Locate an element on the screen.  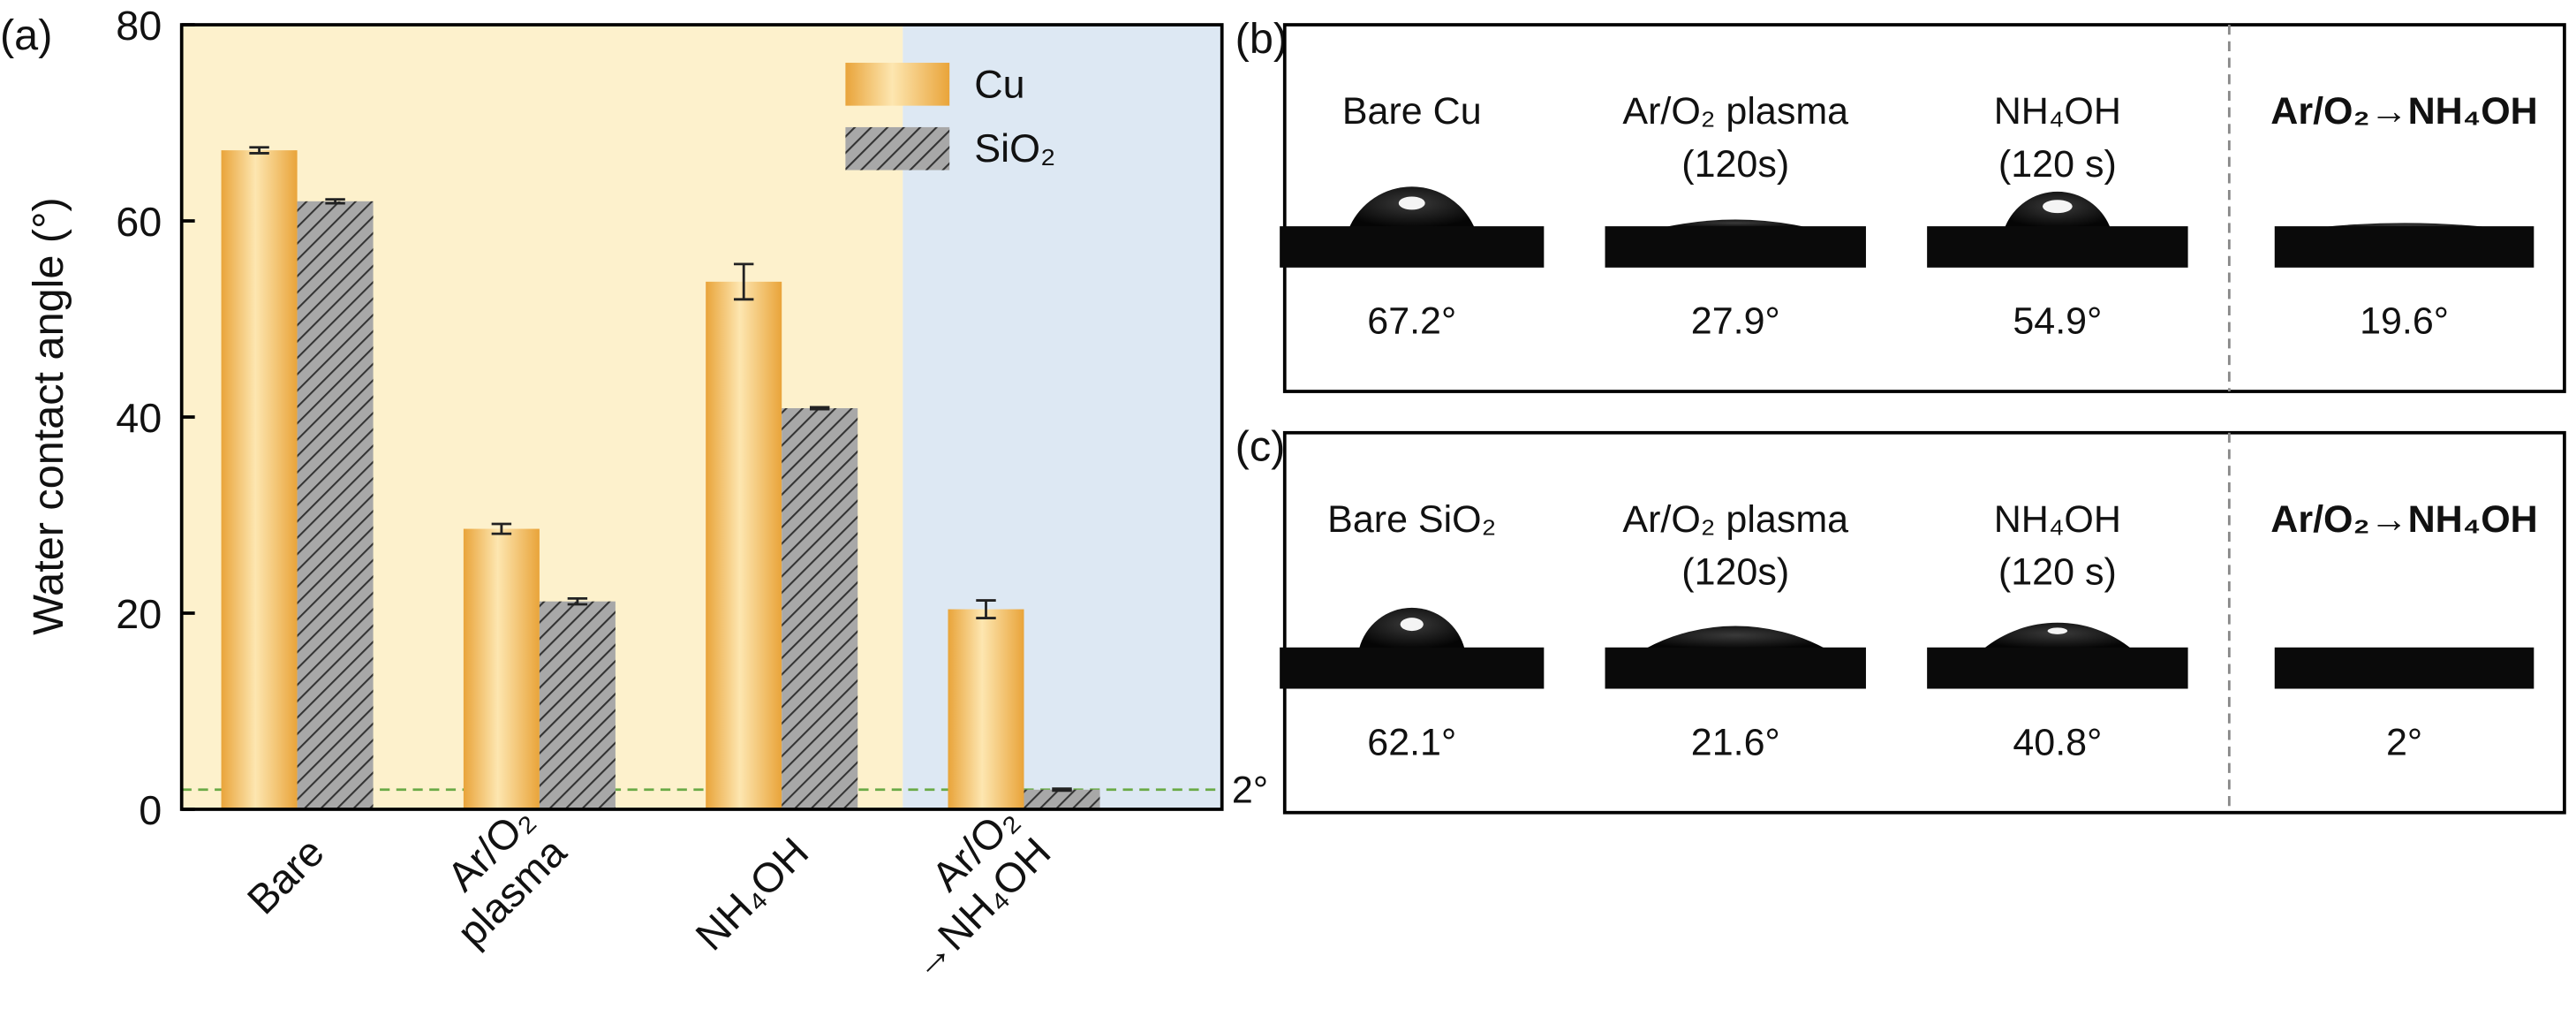
contact-angle: 62.1° is located at coordinates (1411, 742).